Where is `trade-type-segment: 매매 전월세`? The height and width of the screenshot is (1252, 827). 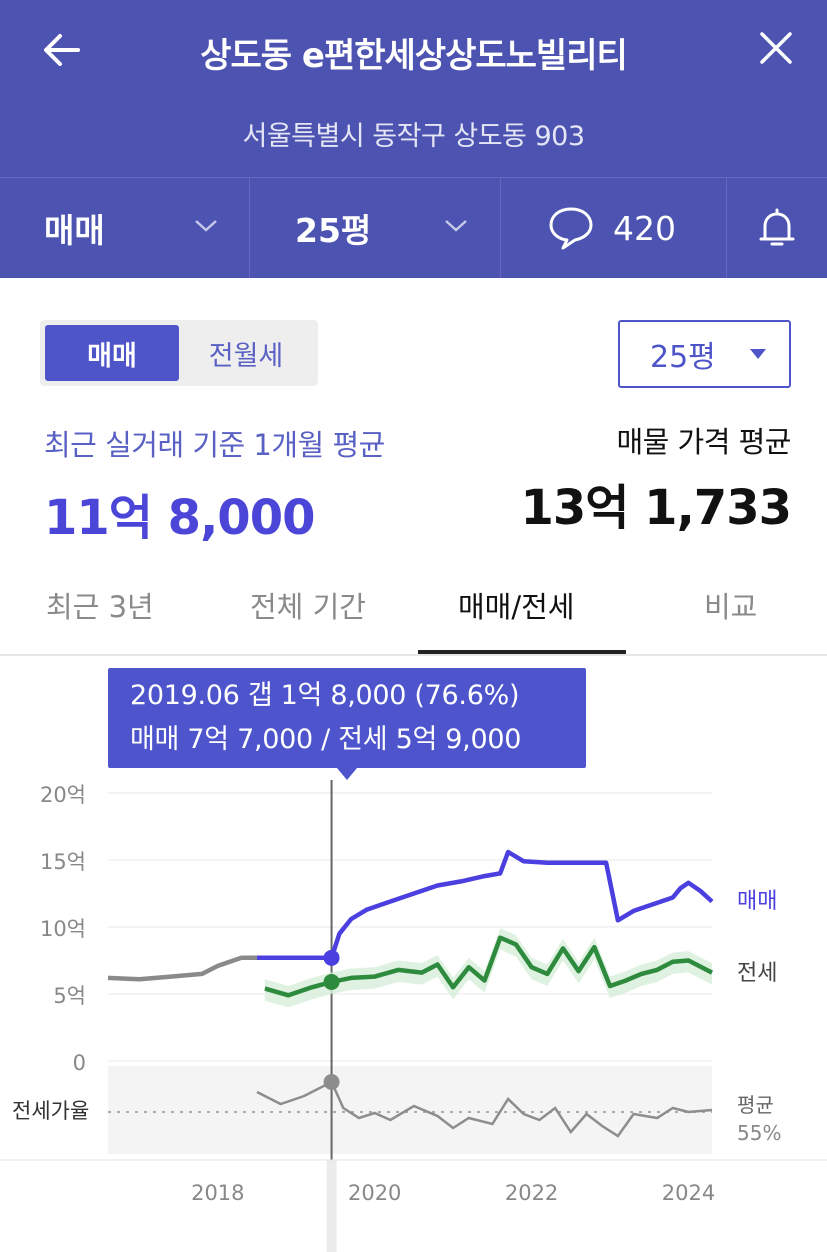 trade-type-segment: 매매 전월세 is located at coordinates (179, 353).